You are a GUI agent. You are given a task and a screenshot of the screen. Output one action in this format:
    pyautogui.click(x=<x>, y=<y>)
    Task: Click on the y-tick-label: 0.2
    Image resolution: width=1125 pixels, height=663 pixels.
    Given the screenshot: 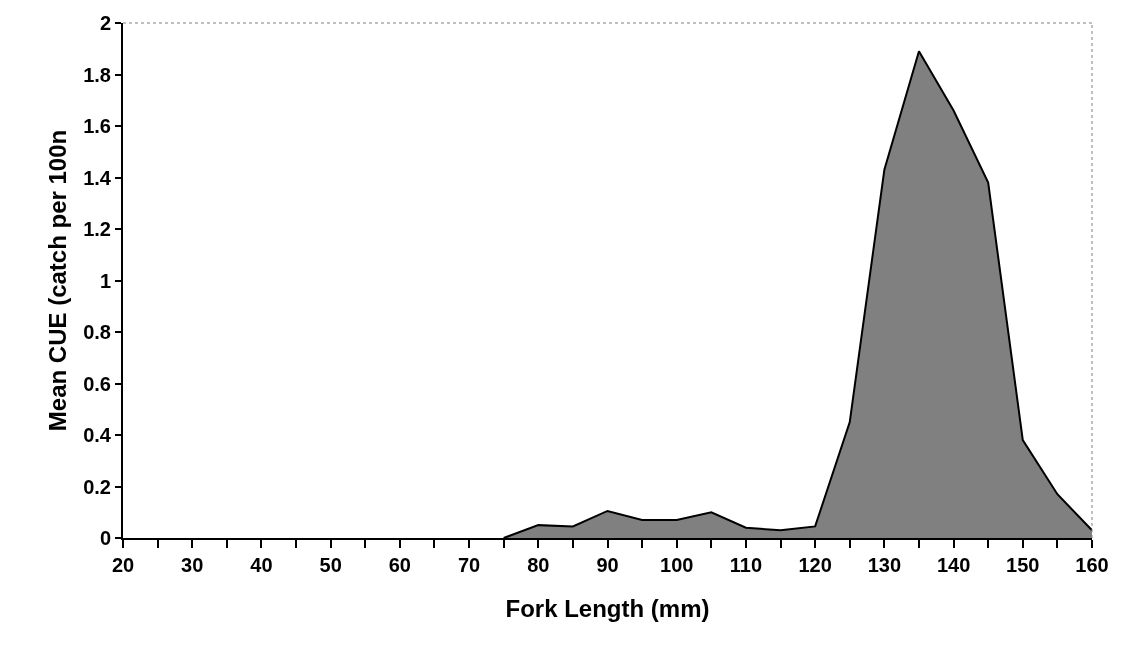 What is the action you would take?
    pyautogui.click(x=97, y=486)
    